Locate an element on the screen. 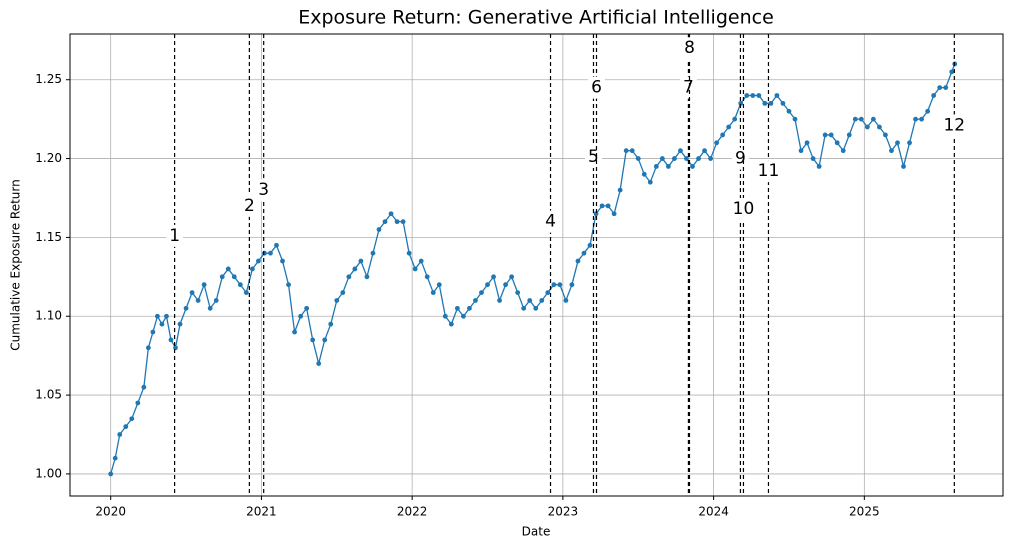  y-tick-label: 1.15 is located at coordinates (48, 237).